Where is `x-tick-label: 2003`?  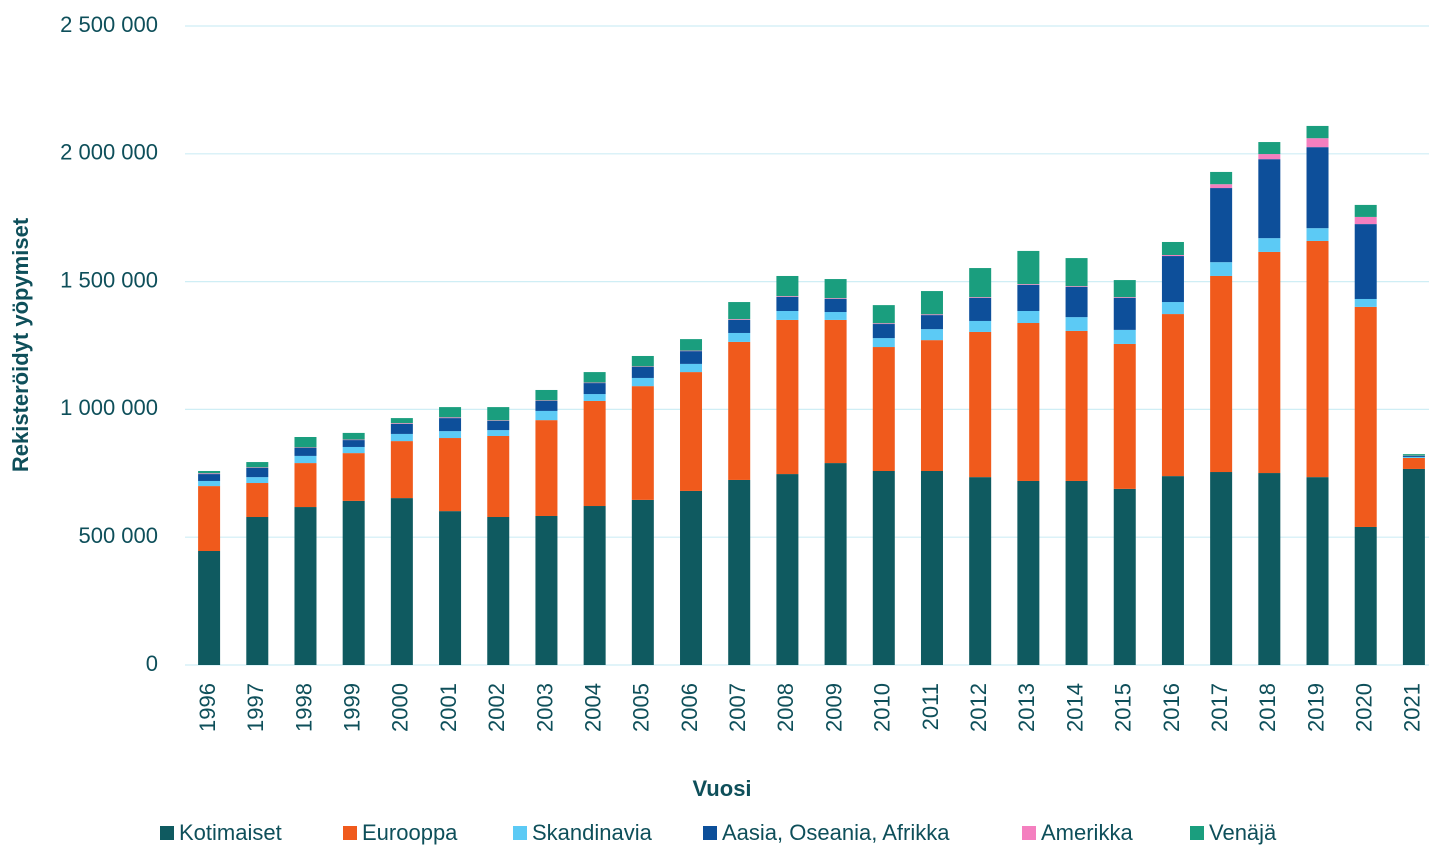 x-tick-label: 2003 is located at coordinates (544, 707).